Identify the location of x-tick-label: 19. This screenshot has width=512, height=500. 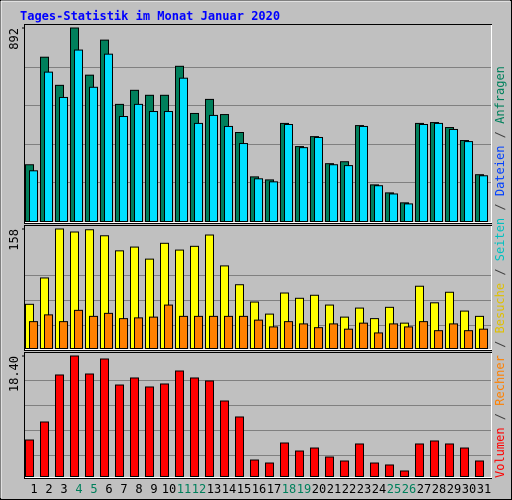
(304, 489).